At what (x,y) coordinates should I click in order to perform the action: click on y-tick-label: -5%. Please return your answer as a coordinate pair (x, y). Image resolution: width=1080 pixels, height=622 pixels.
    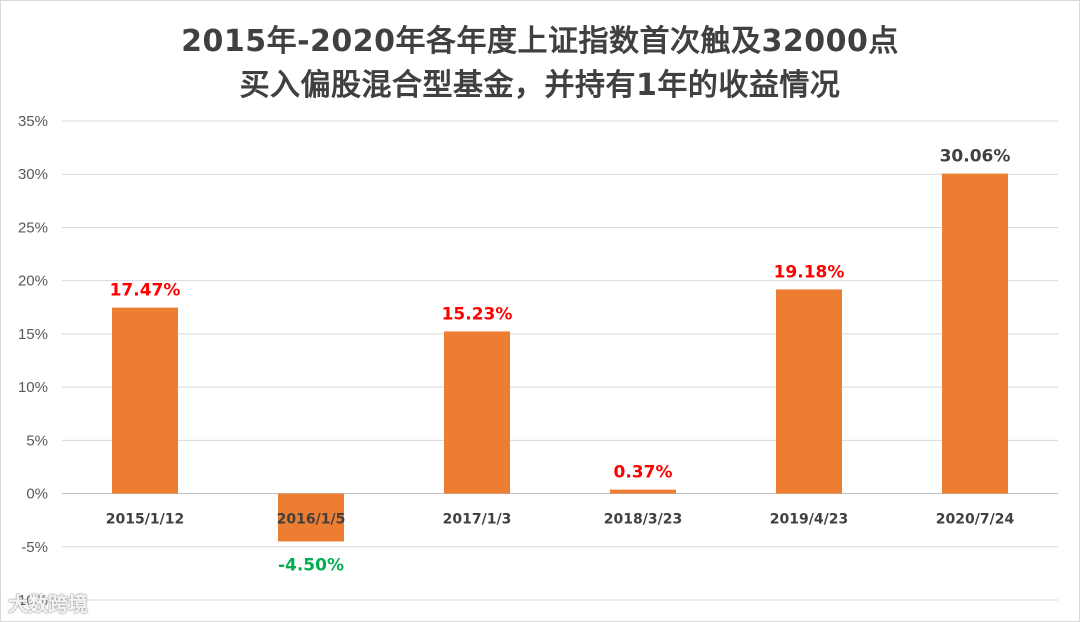
    Looking at the image, I should click on (34, 547).